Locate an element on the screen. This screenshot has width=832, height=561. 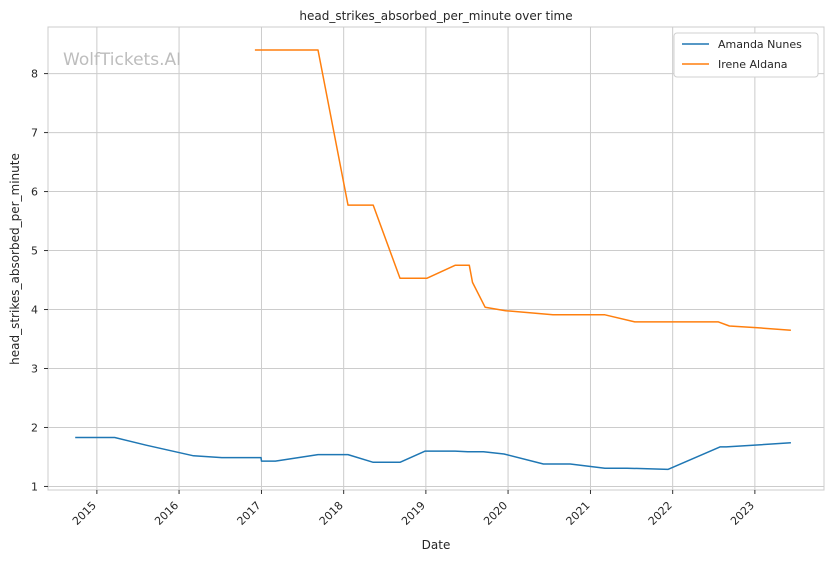
x-tick-label: 2020 is located at coordinates (495, 513).